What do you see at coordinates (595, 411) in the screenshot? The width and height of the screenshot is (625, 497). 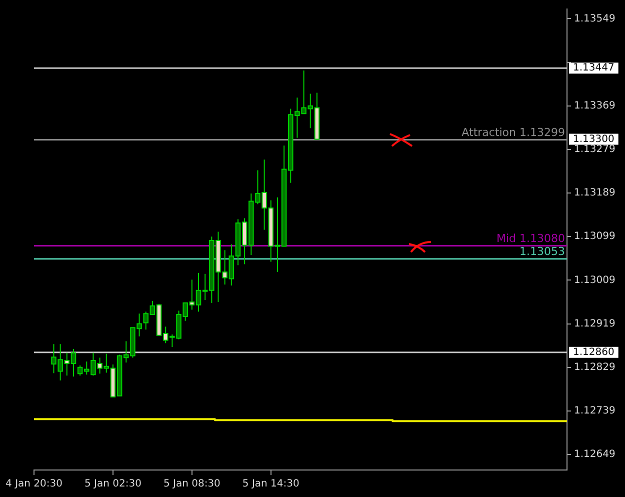 I see `y-tick-label: 1.12739` at bounding box center [595, 411].